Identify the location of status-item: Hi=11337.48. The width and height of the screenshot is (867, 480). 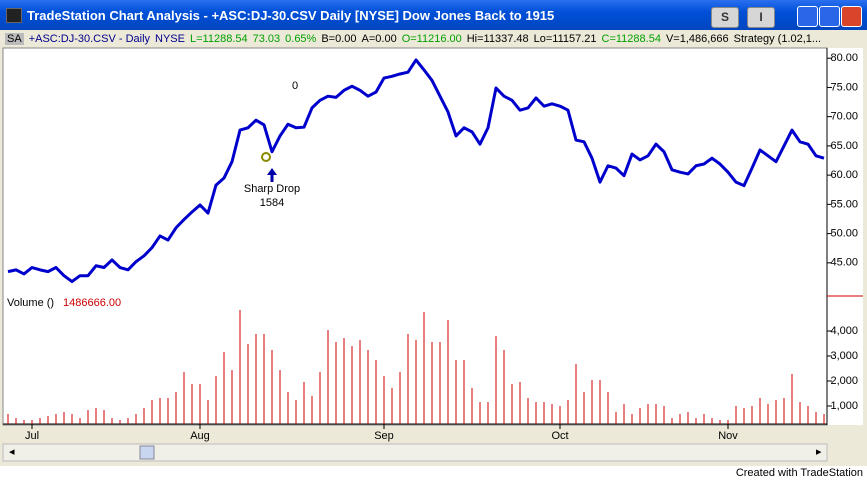
(497, 39).